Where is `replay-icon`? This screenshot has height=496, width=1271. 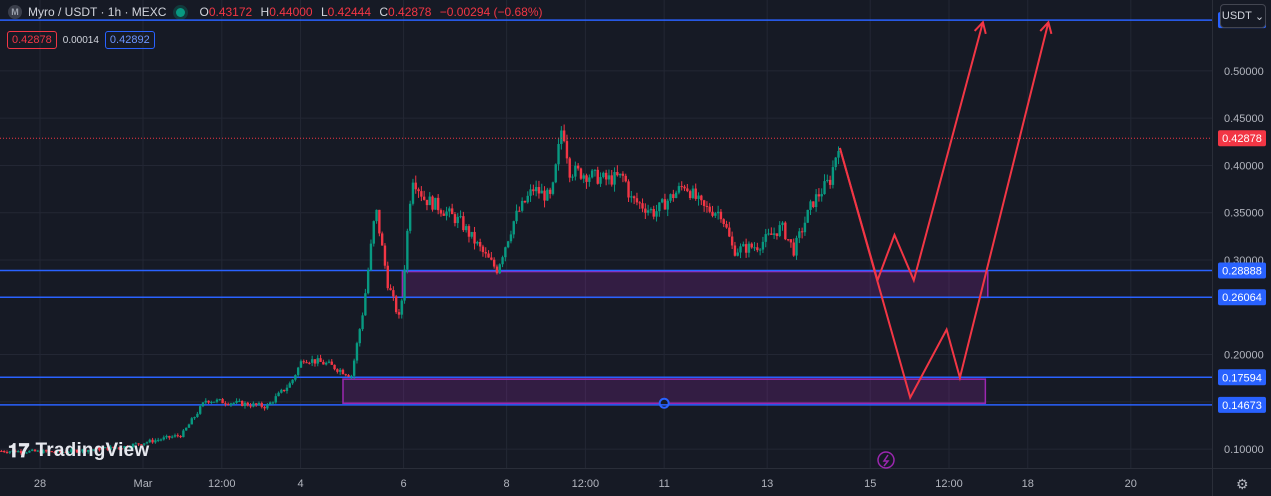
replay-icon is located at coordinates (886, 460).